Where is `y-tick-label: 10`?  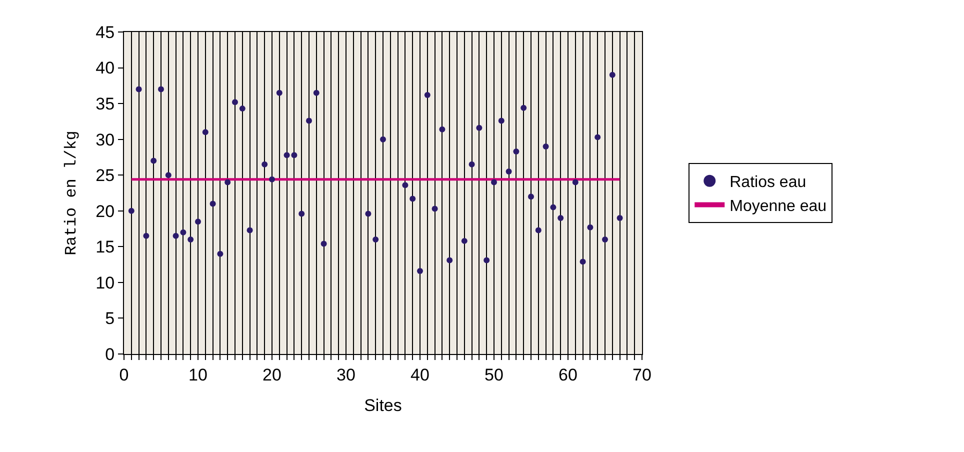
y-tick-label: 10 is located at coordinates (105, 282).